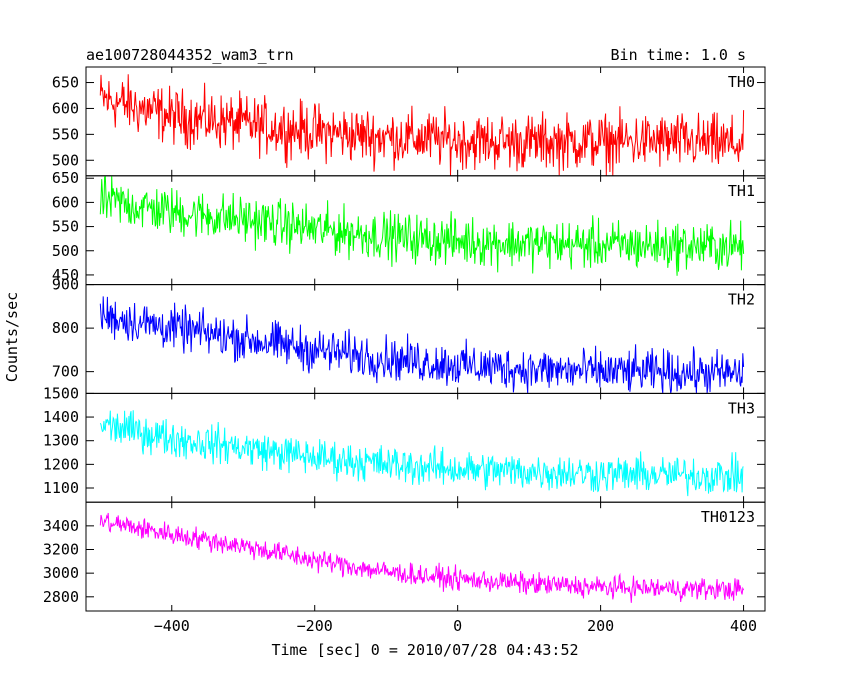 This screenshot has height=680, width=850. I want to click on y-tick-label: 1100, so click(61, 488).